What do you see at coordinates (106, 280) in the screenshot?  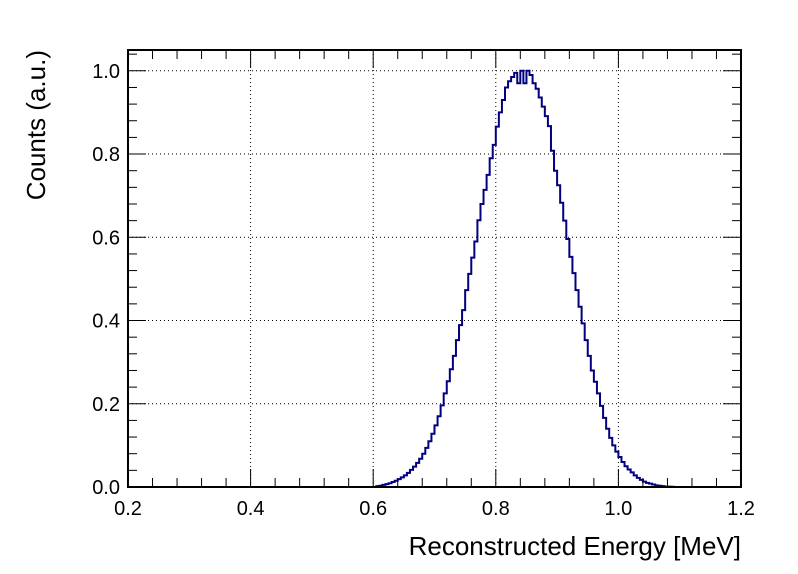 I see `y-tick-labels: 0.0 0.2 0.4 0.6 0.8 1.0` at bounding box center [106, 280].